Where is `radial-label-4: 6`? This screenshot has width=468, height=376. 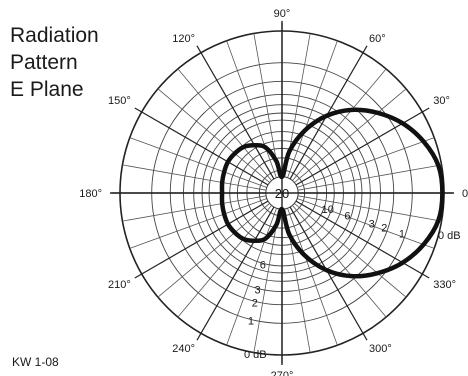 radial-label-4: 6 is located at coordinates (347, 217).